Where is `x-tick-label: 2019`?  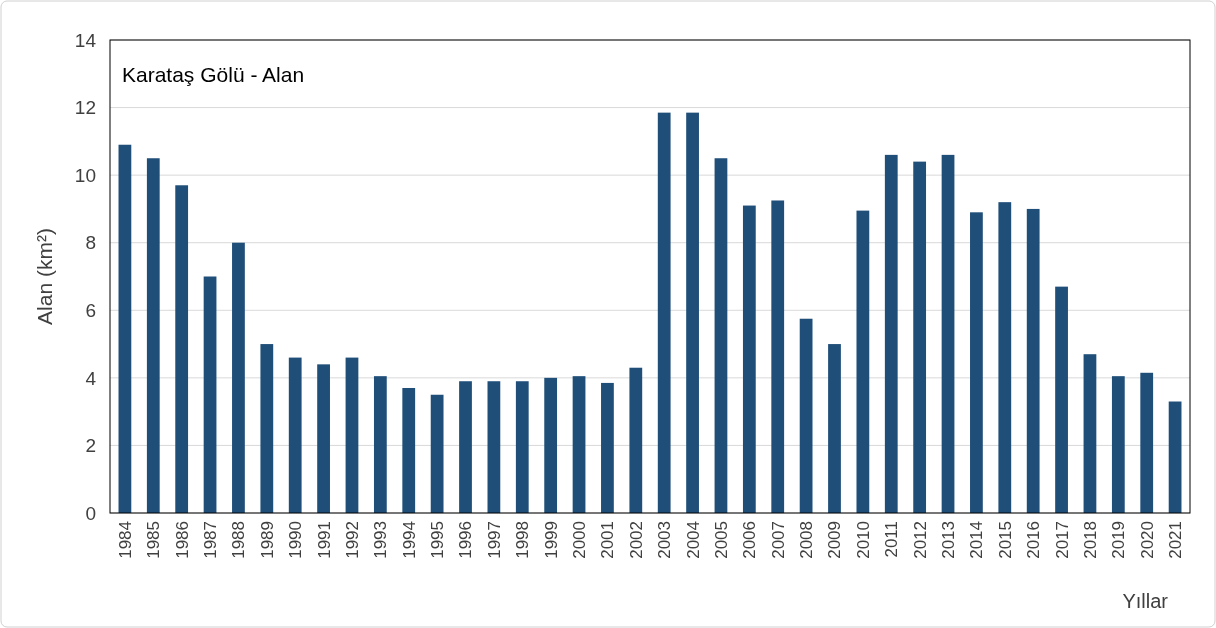
x-tick-label: 2019 is located at coordinates (1119, 540).